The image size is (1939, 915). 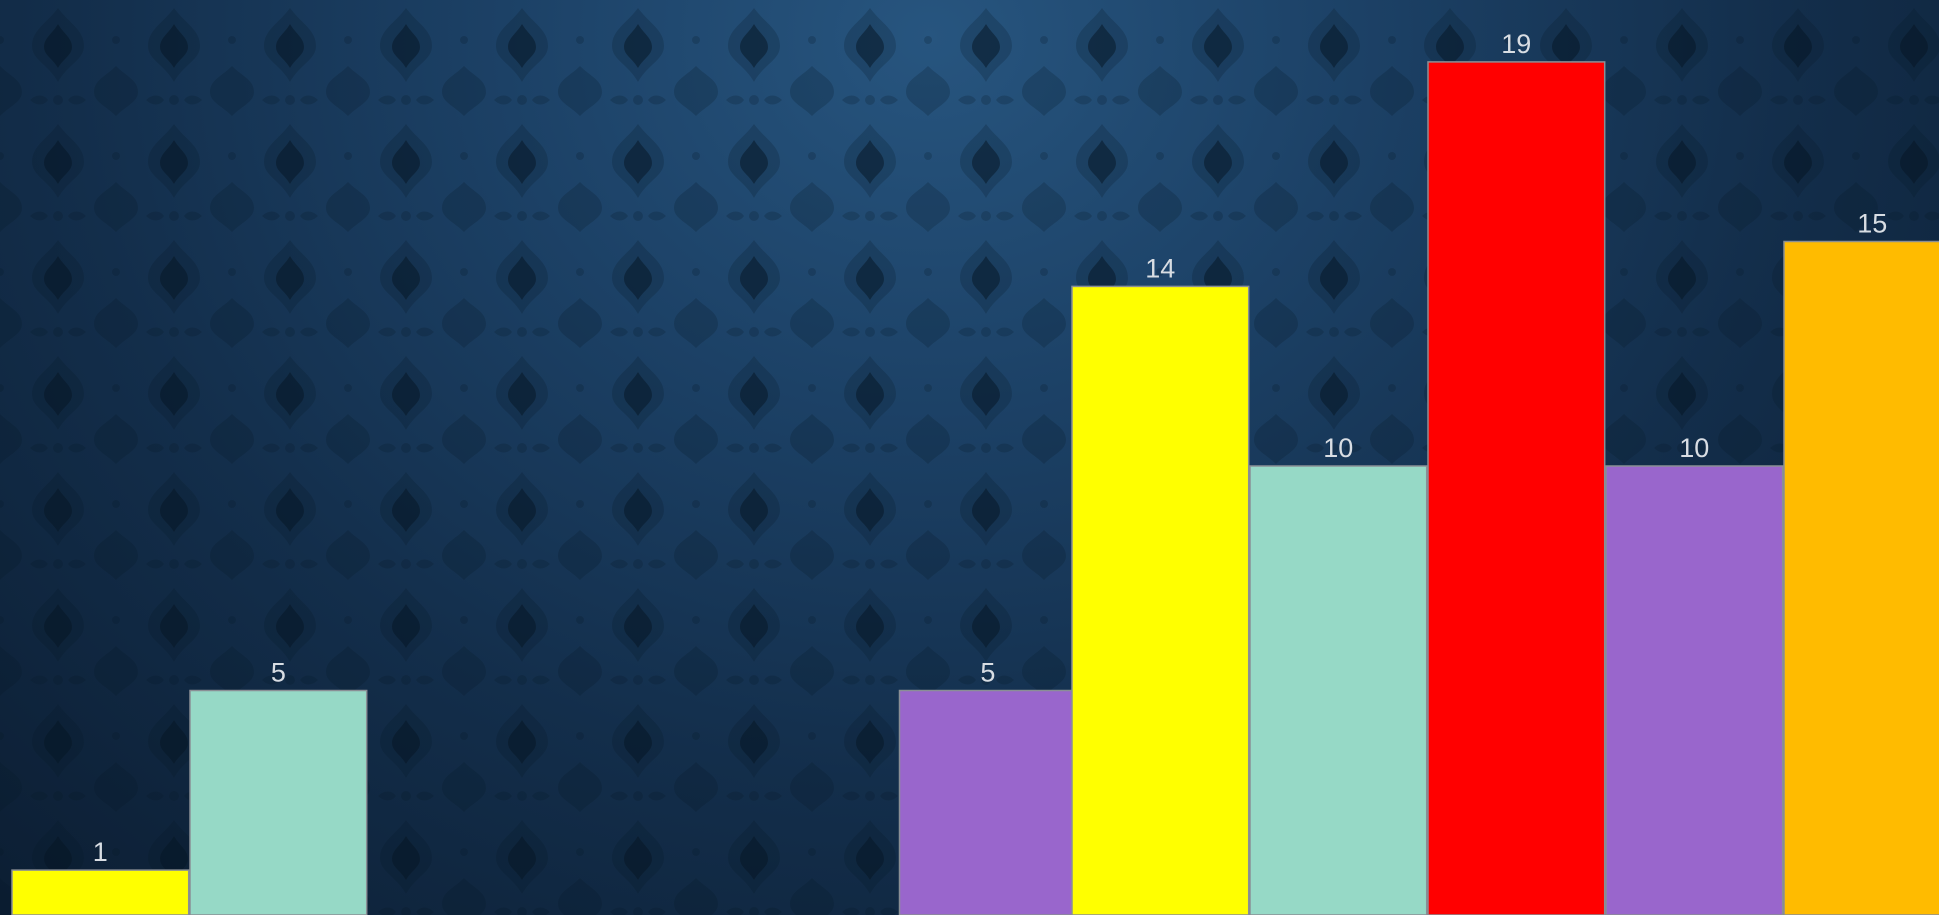 What do you see at coordinates (100, 852) in the screenshot?
I see `data-label-1-series-1: 1` at bounding box center [100, 852].